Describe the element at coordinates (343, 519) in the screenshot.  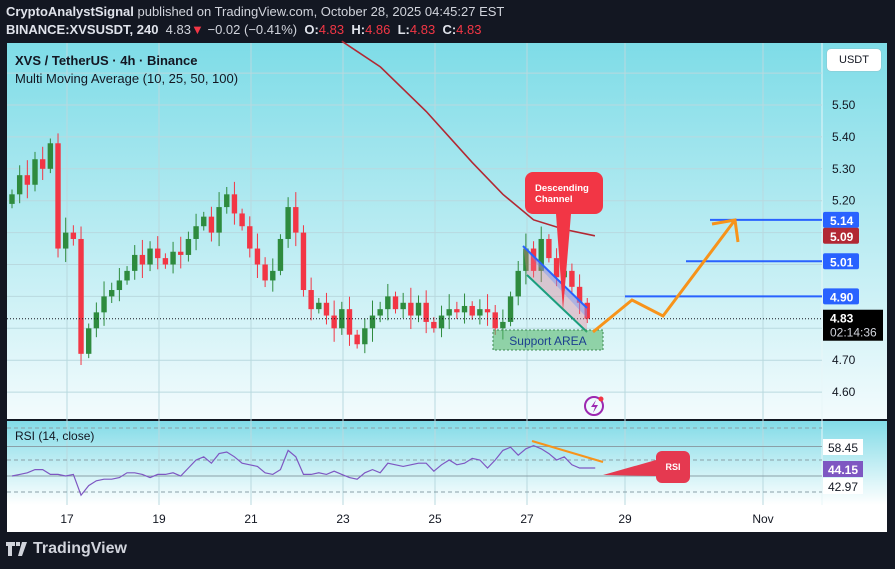
I see `time-tick-label: 23` at that location.